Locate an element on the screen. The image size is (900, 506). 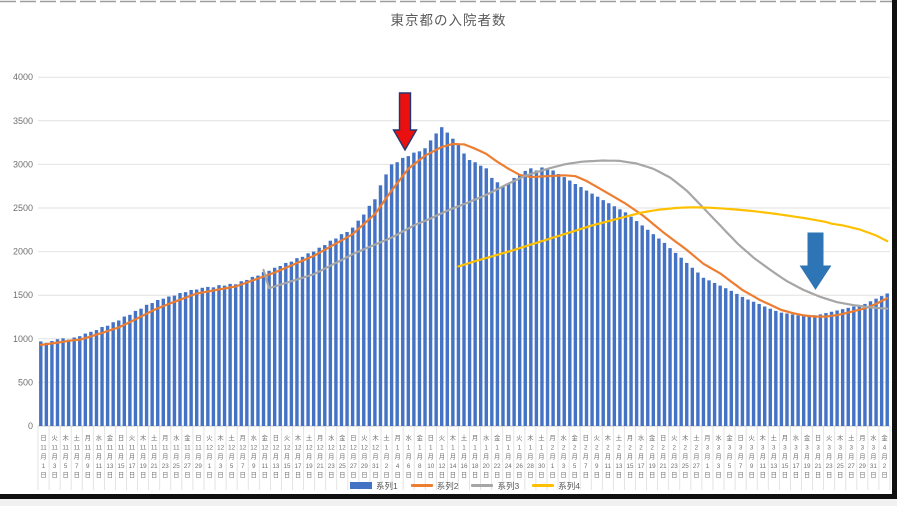
red-down-arrow is located at coordinates (405, 122).